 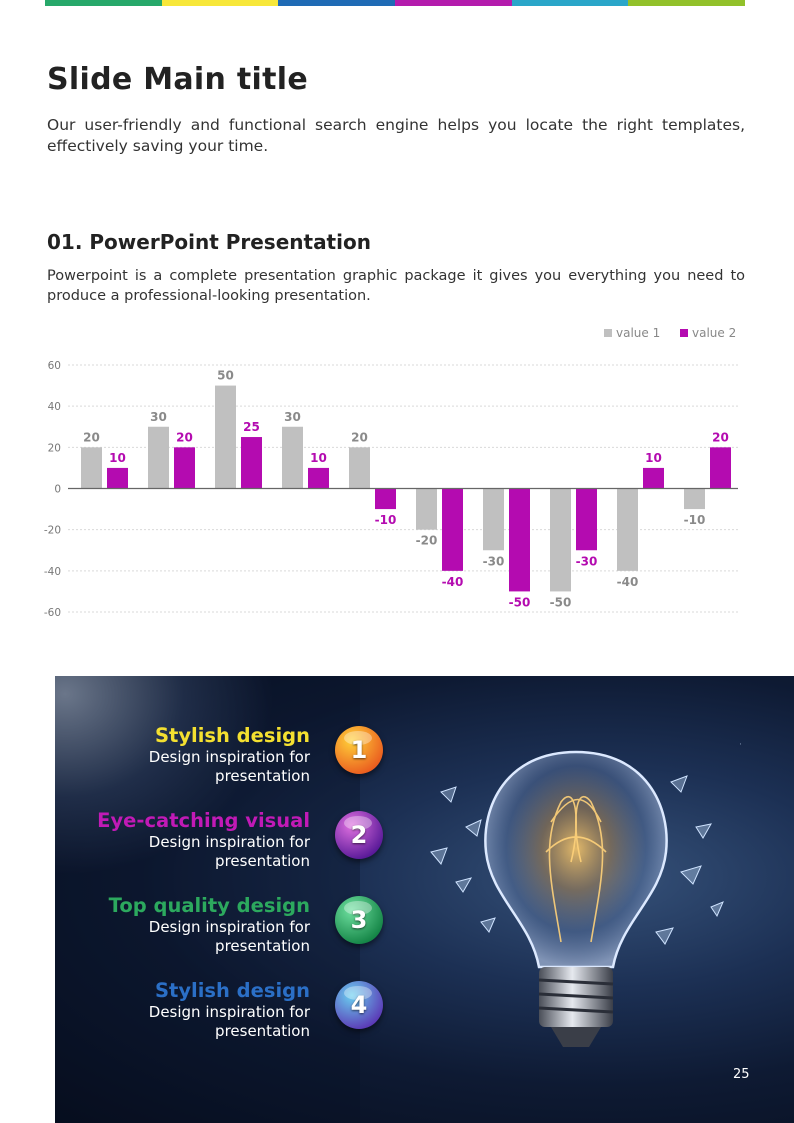 I want to click on badge-number: 1, so click(x=359, y=750).